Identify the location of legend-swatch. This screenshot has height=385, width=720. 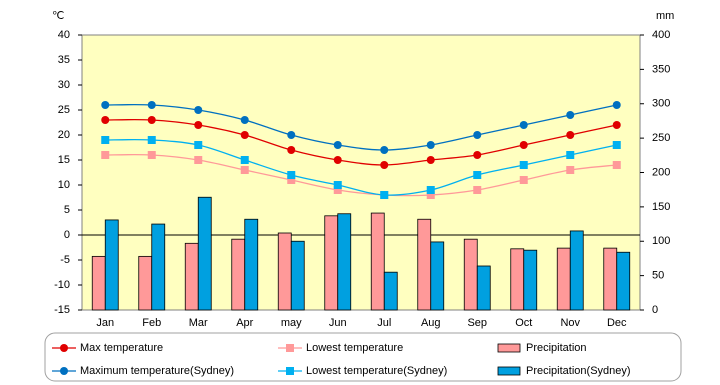
(509, 371).